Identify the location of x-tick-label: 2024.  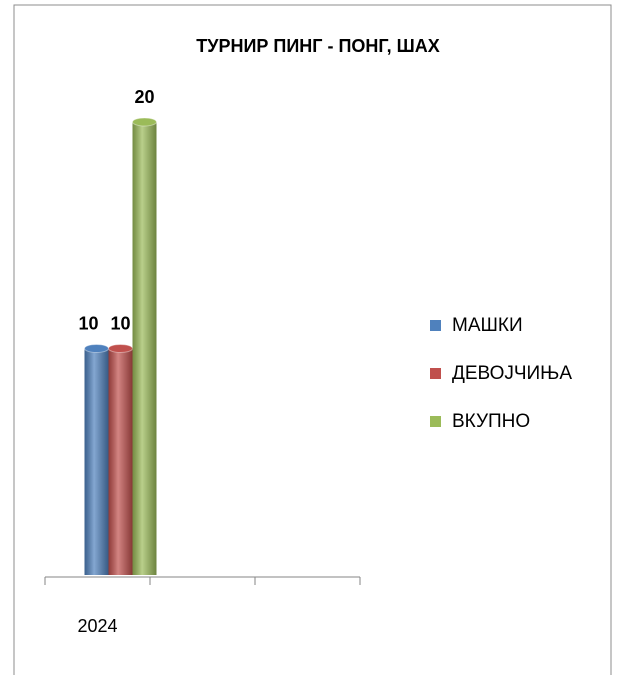
(97, 626).